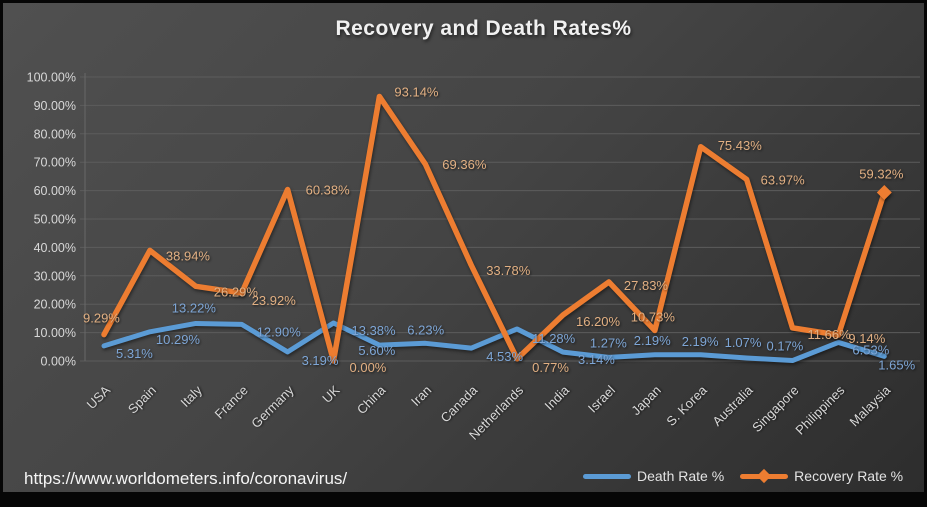 This screenshot has width=927, height=507. Describe the element at coordinates (178, 339) in the screenshot. I see `data-label-death: 10.29%` at that location.